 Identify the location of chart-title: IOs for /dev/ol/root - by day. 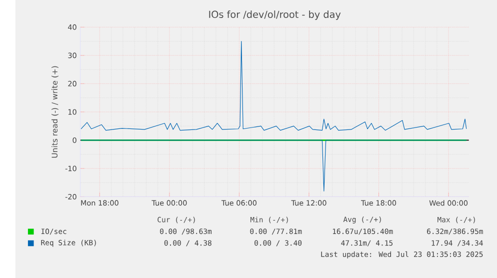
(275, 15).